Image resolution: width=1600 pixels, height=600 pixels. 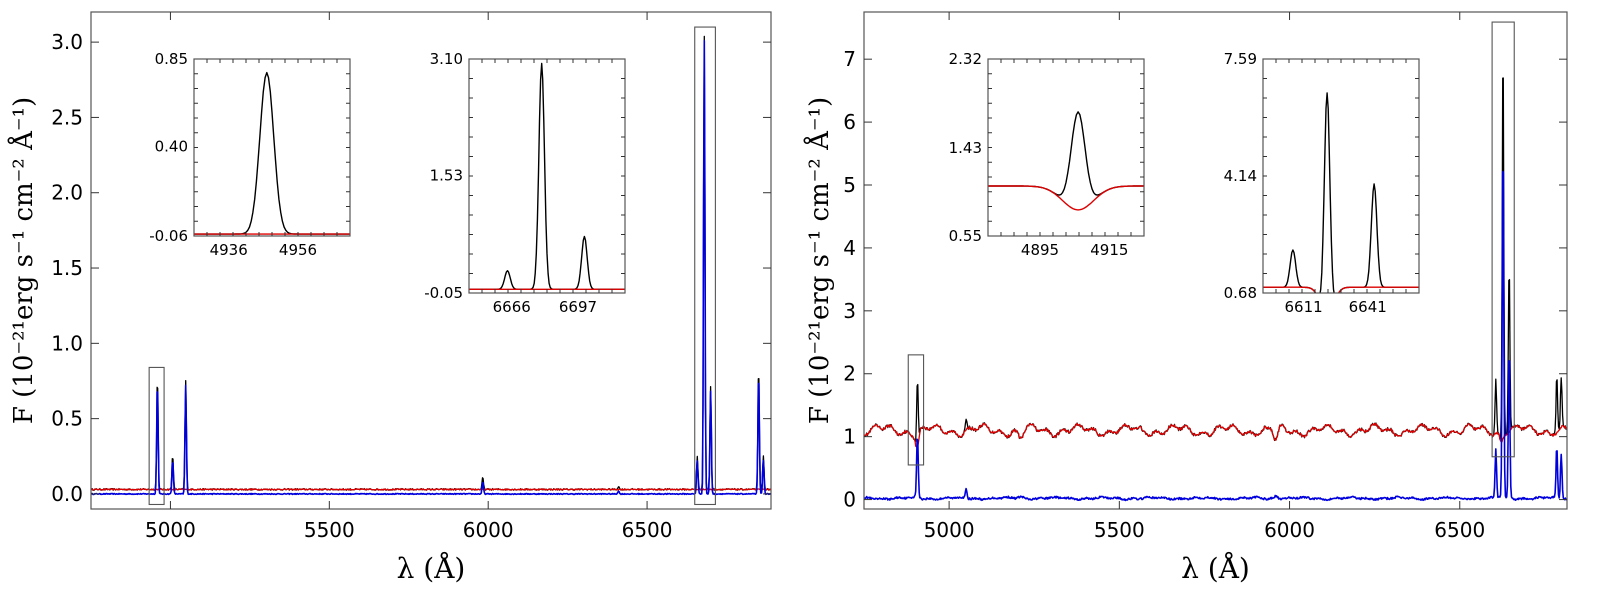 What do you see at coordinates (849, 59) in the screenshot?
I see `y-tick-label: 7` at bounding box center [849, 59].